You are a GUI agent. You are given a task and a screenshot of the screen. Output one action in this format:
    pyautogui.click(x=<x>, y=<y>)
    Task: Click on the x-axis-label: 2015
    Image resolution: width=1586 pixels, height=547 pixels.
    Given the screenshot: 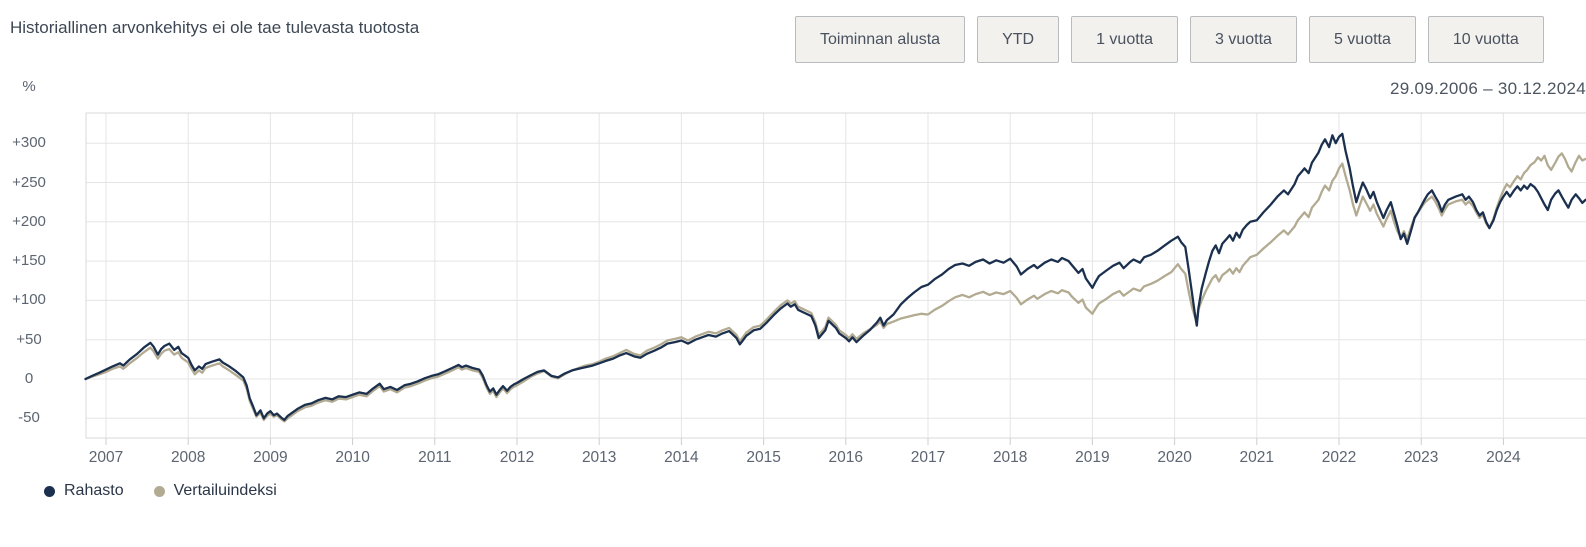 What is the action you would take?
    pyautogui.click(x=763, y=457)
    